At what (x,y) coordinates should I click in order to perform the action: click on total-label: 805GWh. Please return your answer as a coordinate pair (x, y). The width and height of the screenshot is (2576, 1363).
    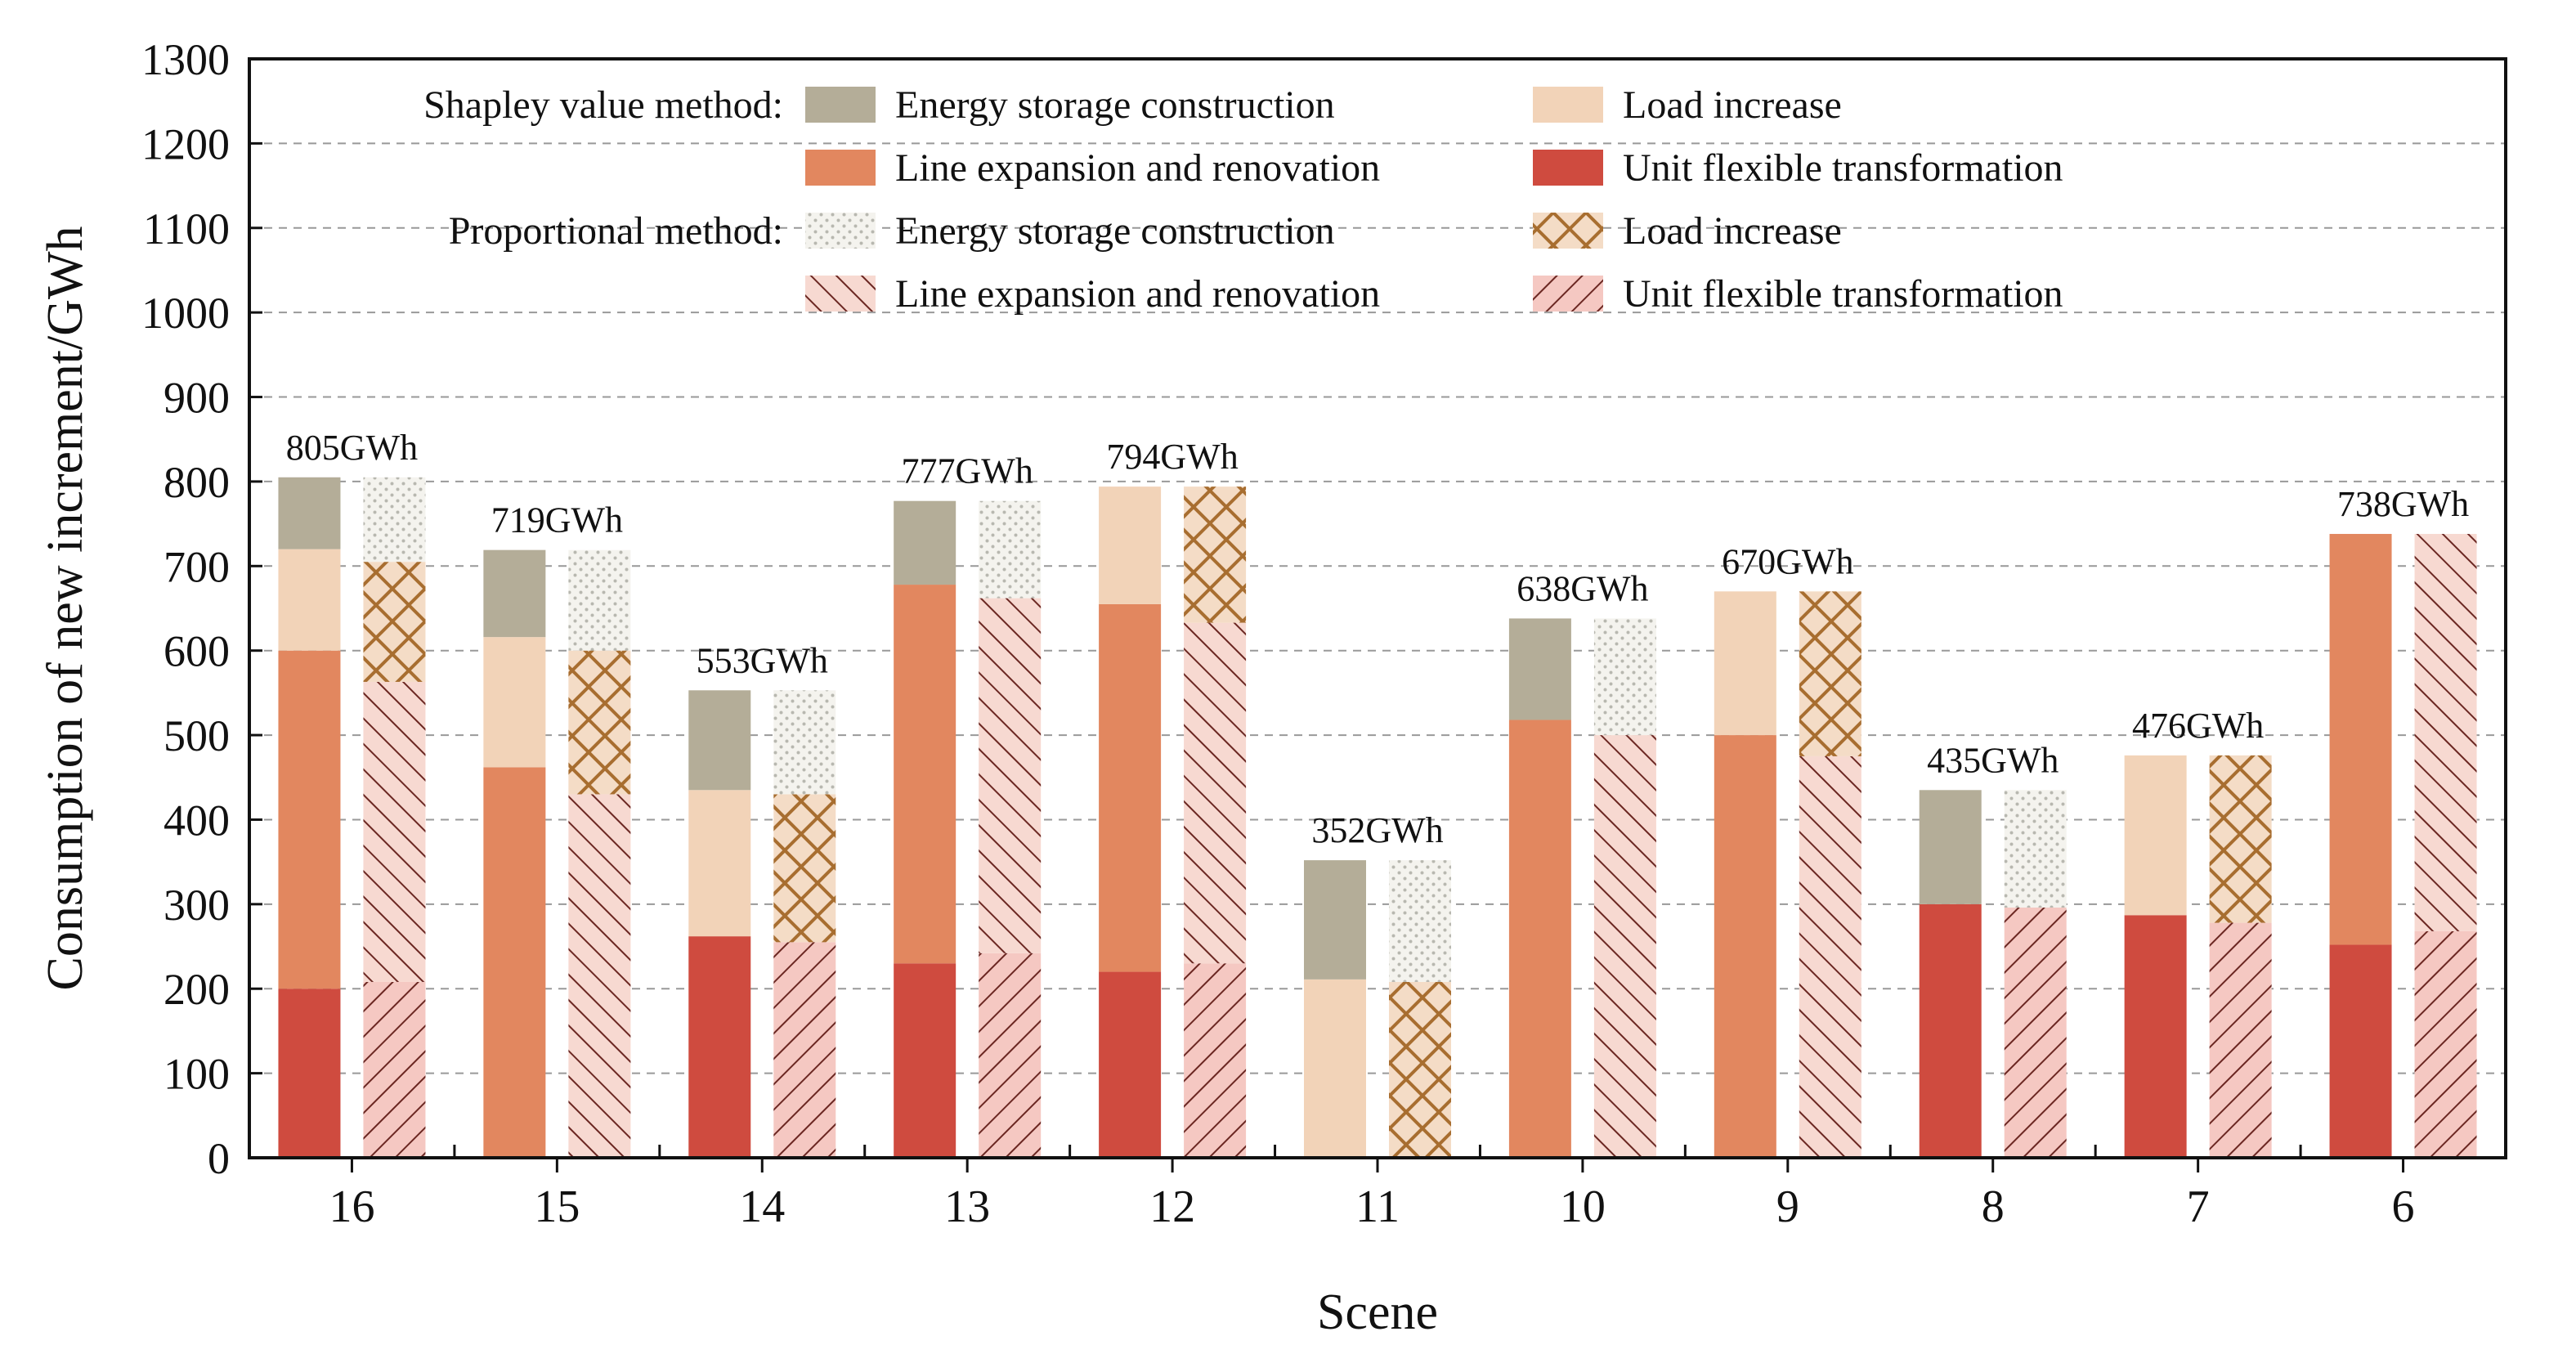
    Looking at the image, I should click on (352, 448).